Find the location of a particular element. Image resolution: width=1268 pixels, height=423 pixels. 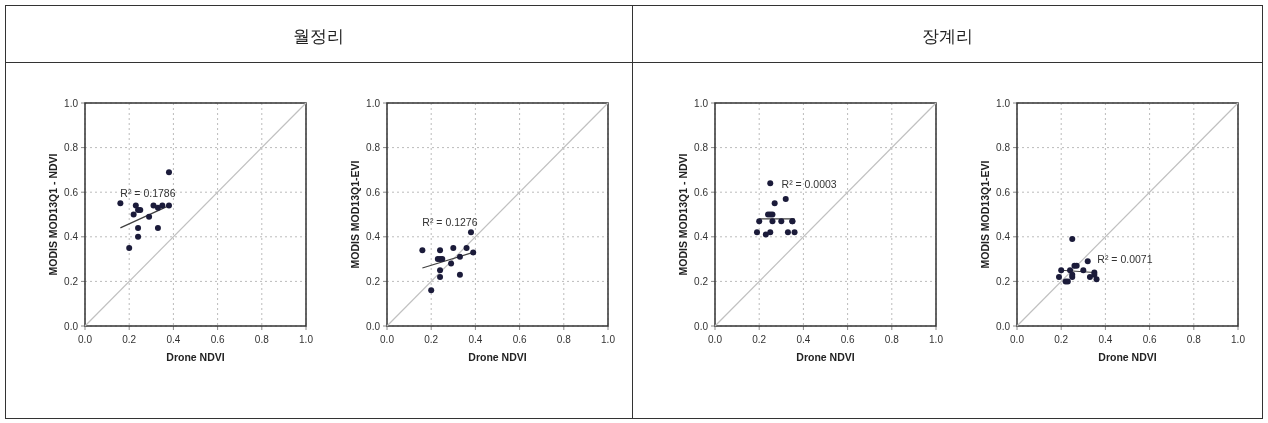

title: 월정리 is located at coordinates (318, 36).